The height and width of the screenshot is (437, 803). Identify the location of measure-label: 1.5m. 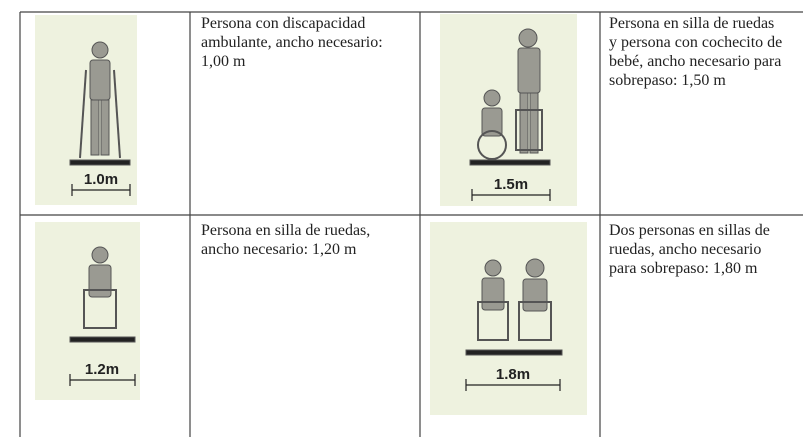
(511, 184).